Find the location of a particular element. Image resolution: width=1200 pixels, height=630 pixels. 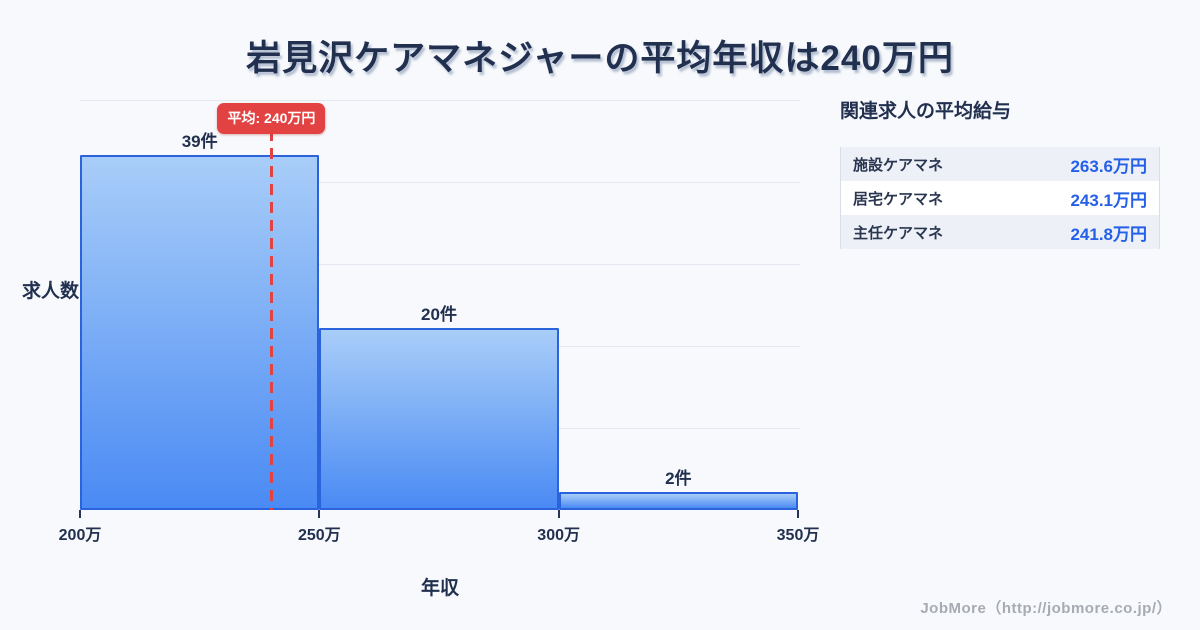

list-item: 主任ケアマネ 241.8万円 is located at coordinates (1000, 232).